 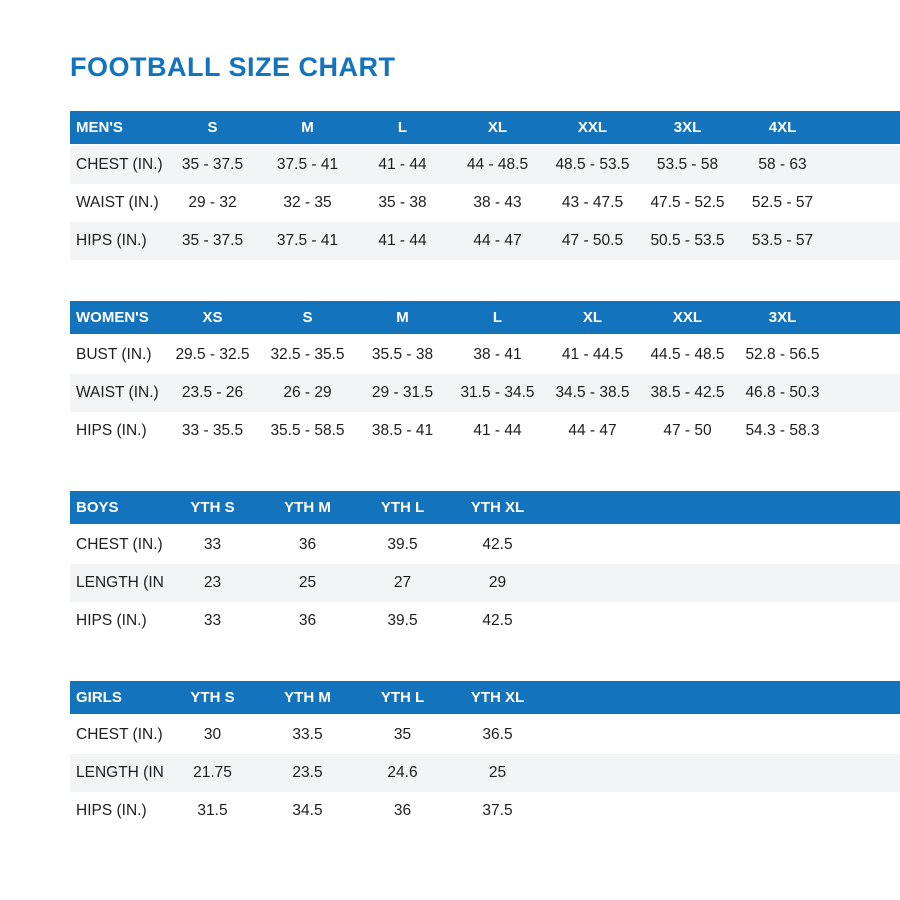 What do you see at coordinates (212, 430) in the screenshot?
I see `value-cell: 33 - 35.5` at bounding box center [212, 430].